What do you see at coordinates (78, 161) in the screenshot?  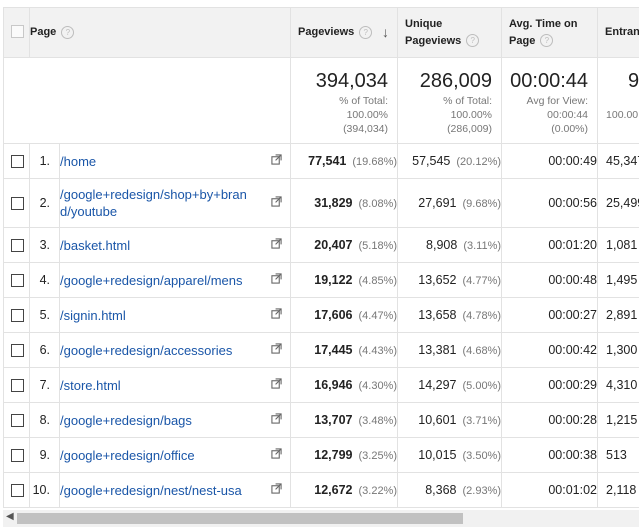 I see `page-link: /home` at bounding box center [78, 161].